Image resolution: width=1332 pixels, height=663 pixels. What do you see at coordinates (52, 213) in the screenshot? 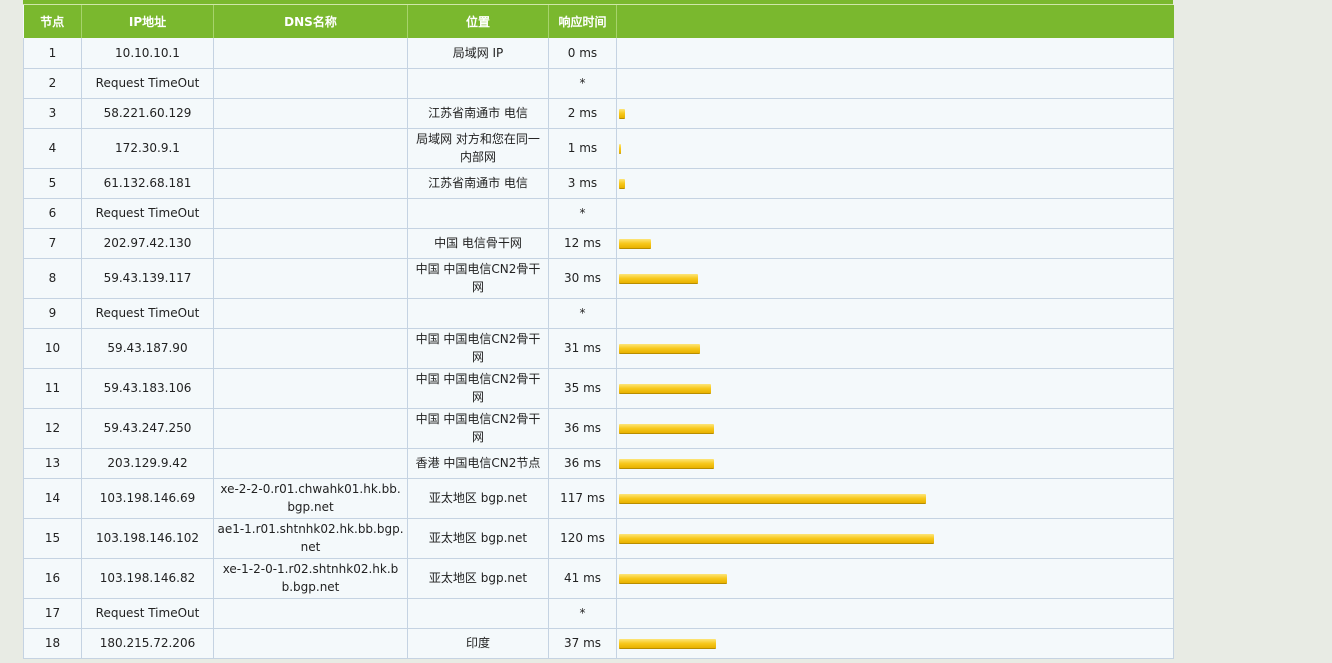
I see `hop-cell: 6` at bounding box center [52, 213].